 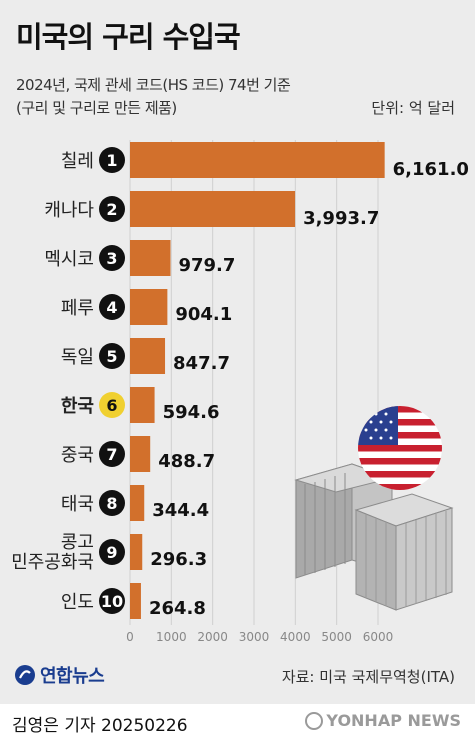 What do you see at coordinates (77, 602) in the screenshot?
I see `category-label: 인도` at bounding box center [77, 602].